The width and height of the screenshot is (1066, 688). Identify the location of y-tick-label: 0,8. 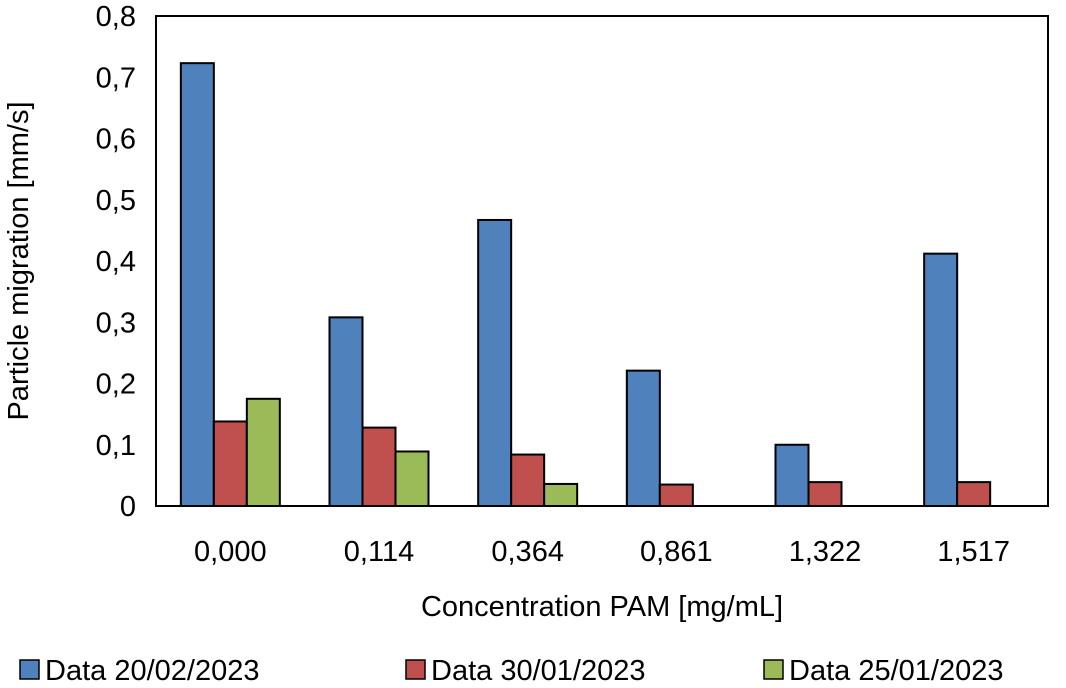
(116, 17).